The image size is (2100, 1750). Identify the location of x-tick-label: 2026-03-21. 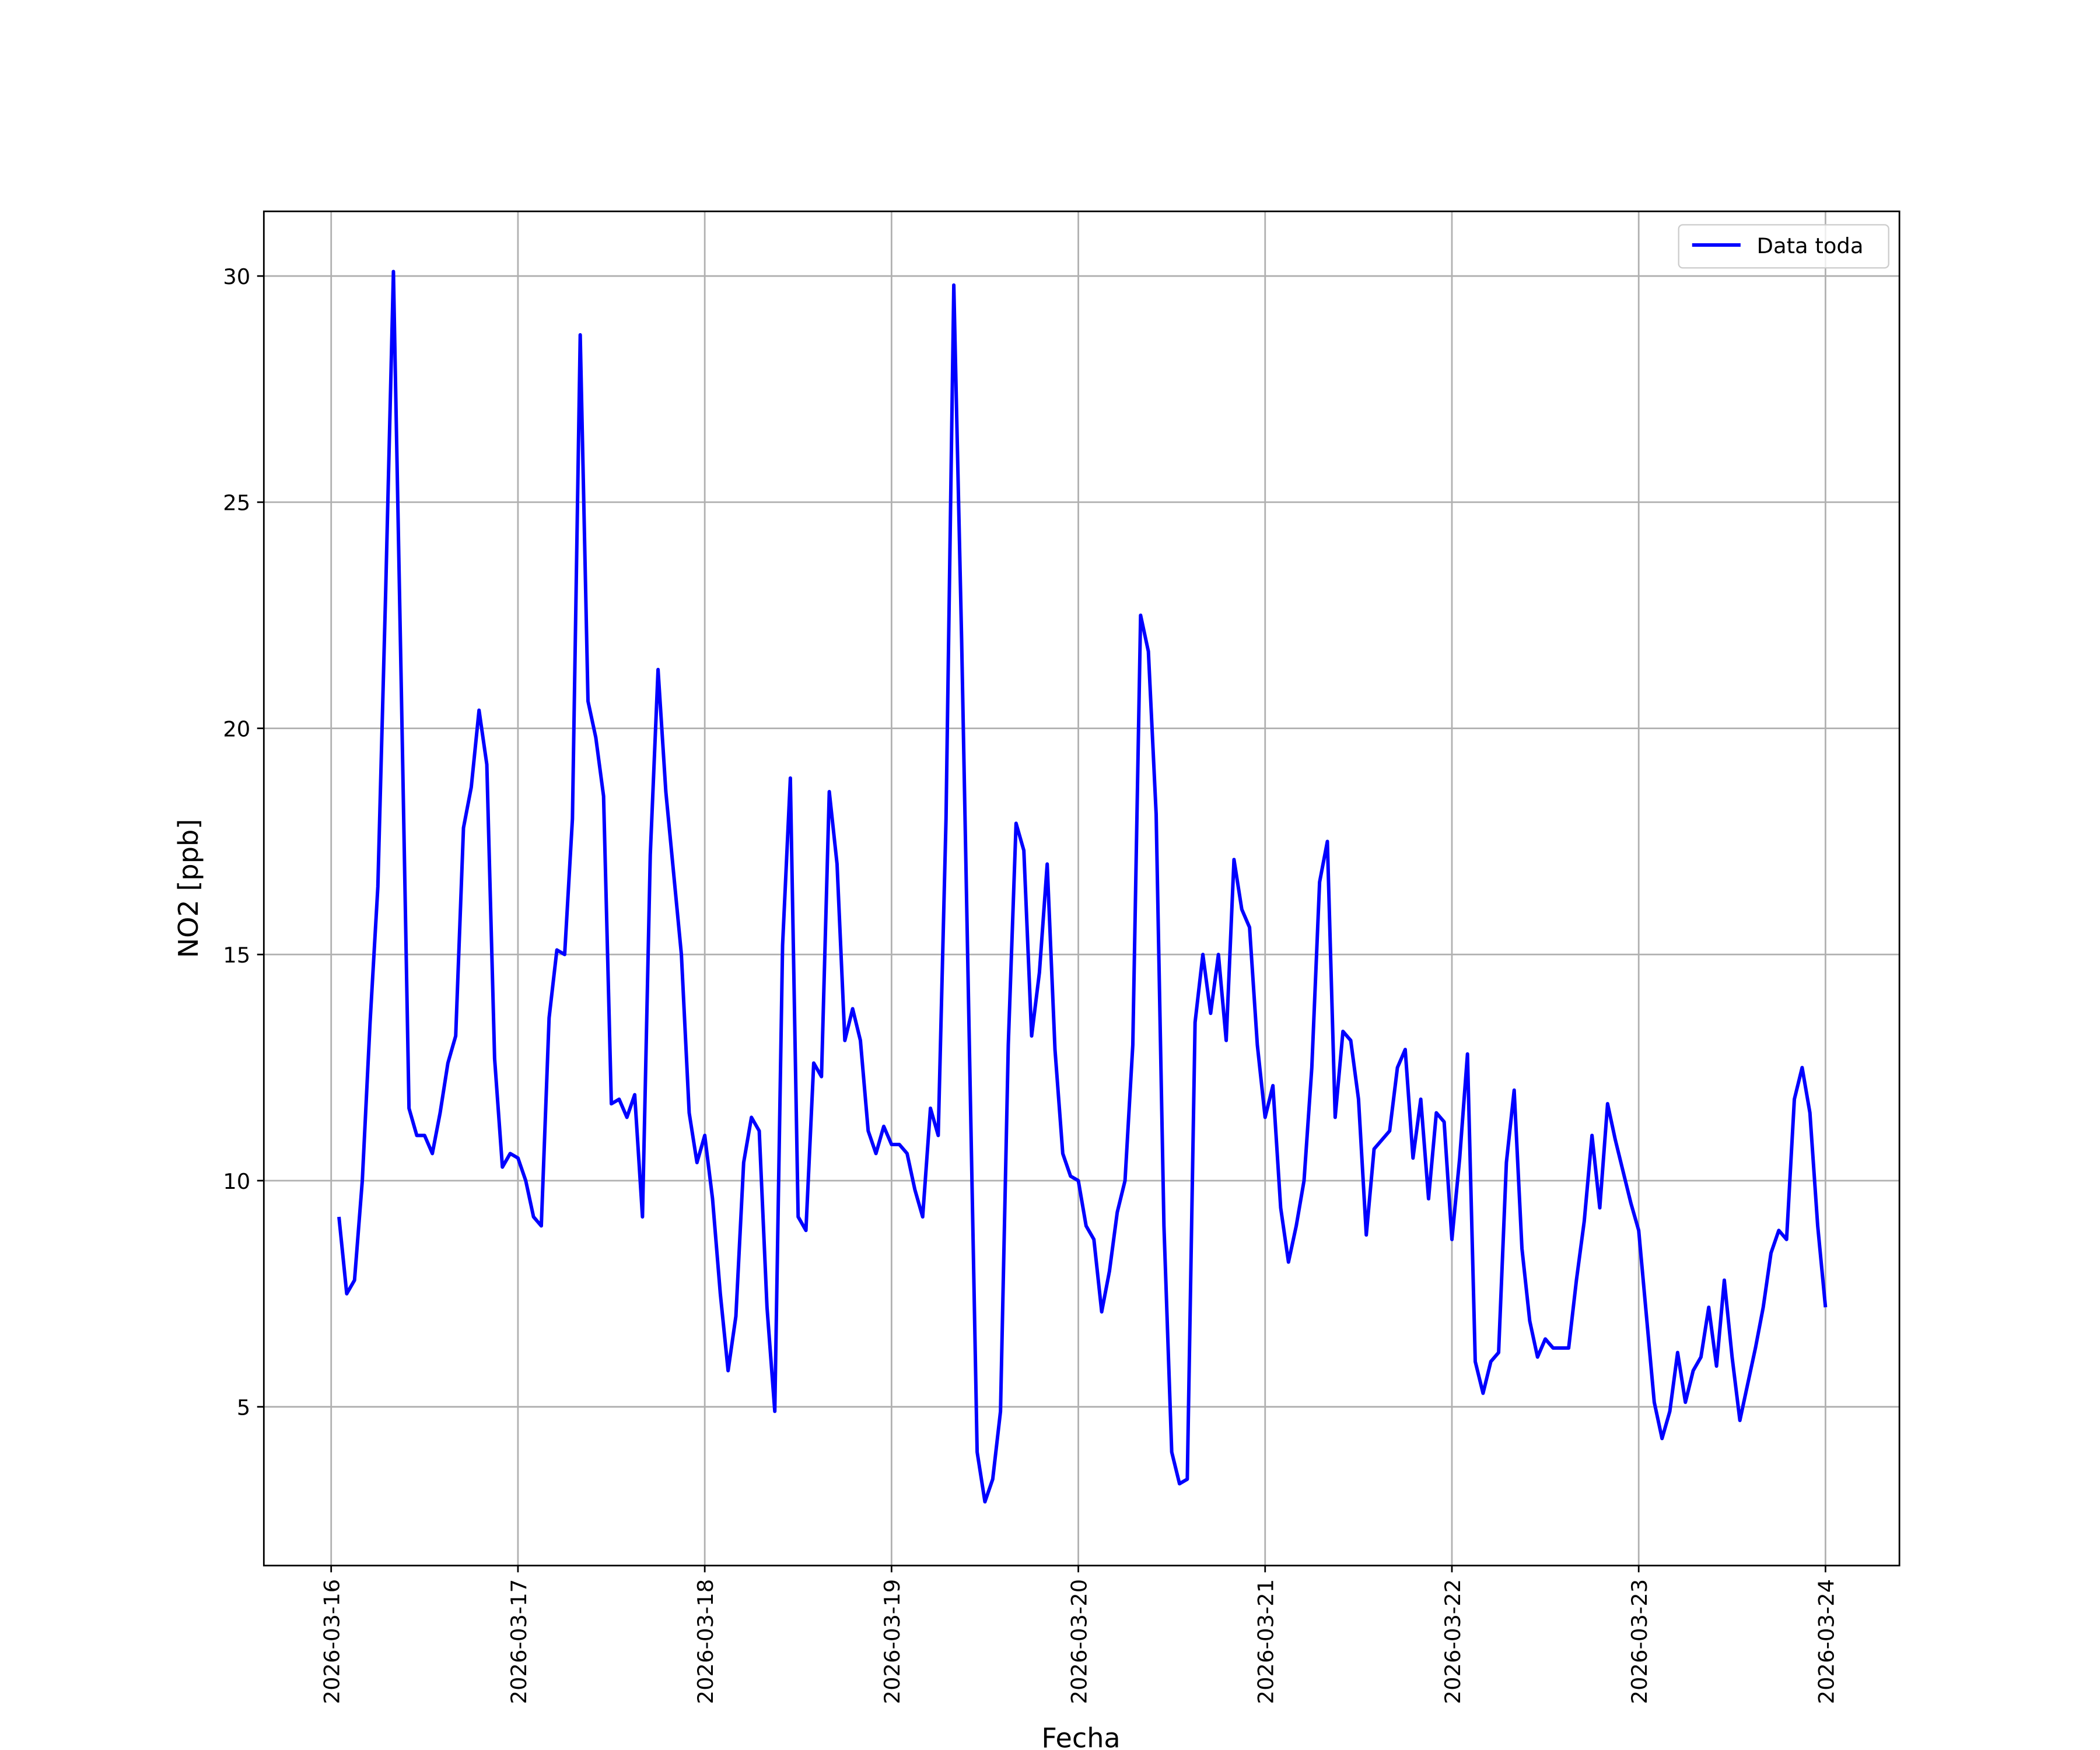
(1266, 1641).